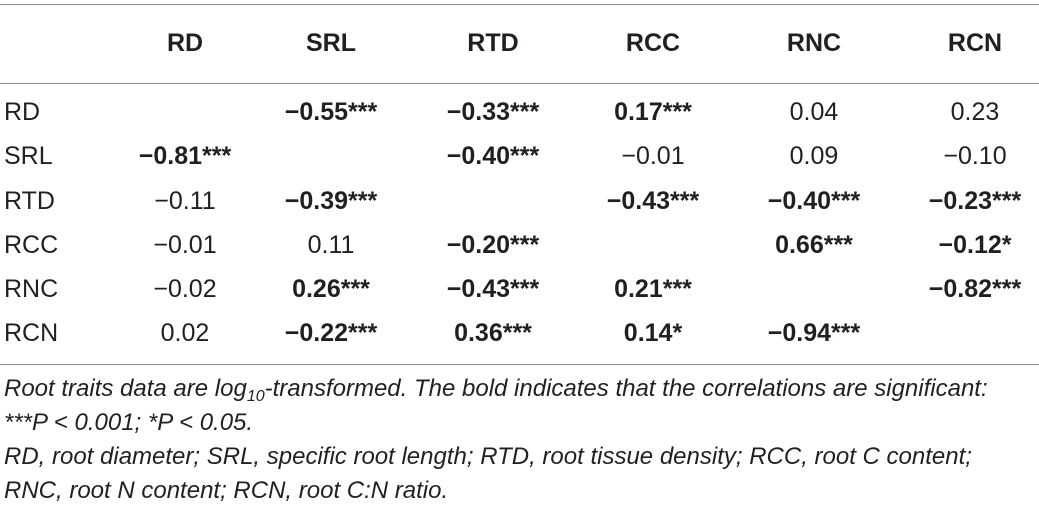  I want to click on table-header-row: RD SRL RTD RCC RNC RCN, so click(519, 43).